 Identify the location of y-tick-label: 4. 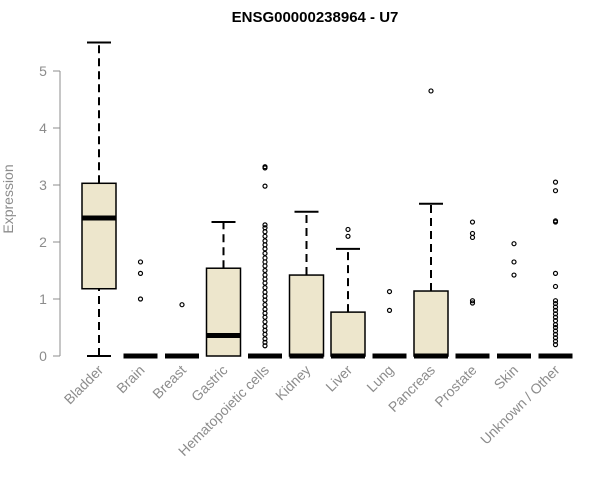
(43, 128).